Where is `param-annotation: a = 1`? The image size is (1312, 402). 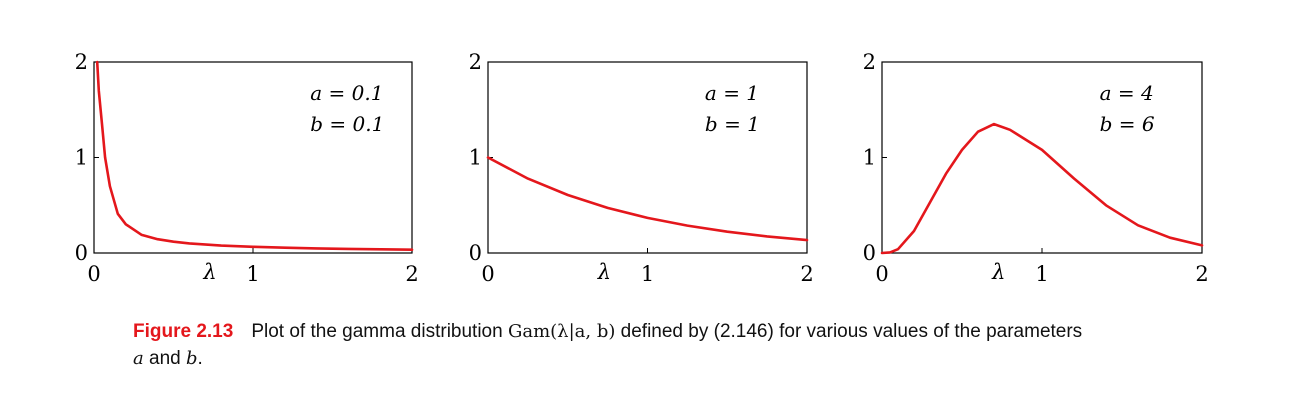 param-annotation: a = 1 is located at coordinates (732, 93).